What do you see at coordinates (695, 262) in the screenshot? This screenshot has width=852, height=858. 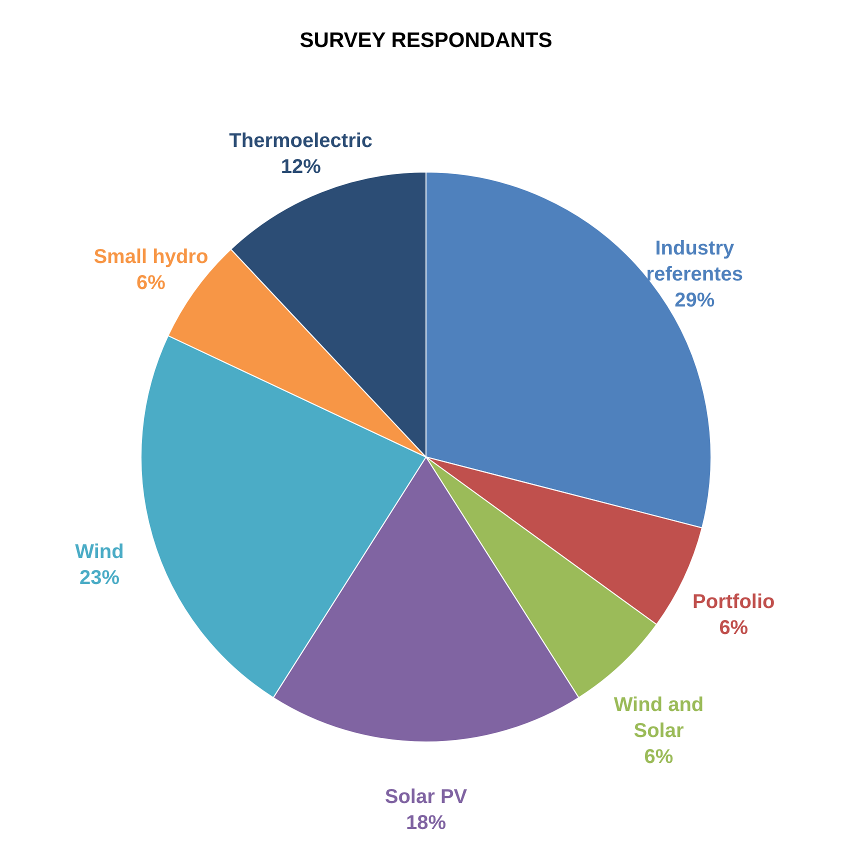 I see `slice-label: Industry referentes` at bounding box center [695, 262].